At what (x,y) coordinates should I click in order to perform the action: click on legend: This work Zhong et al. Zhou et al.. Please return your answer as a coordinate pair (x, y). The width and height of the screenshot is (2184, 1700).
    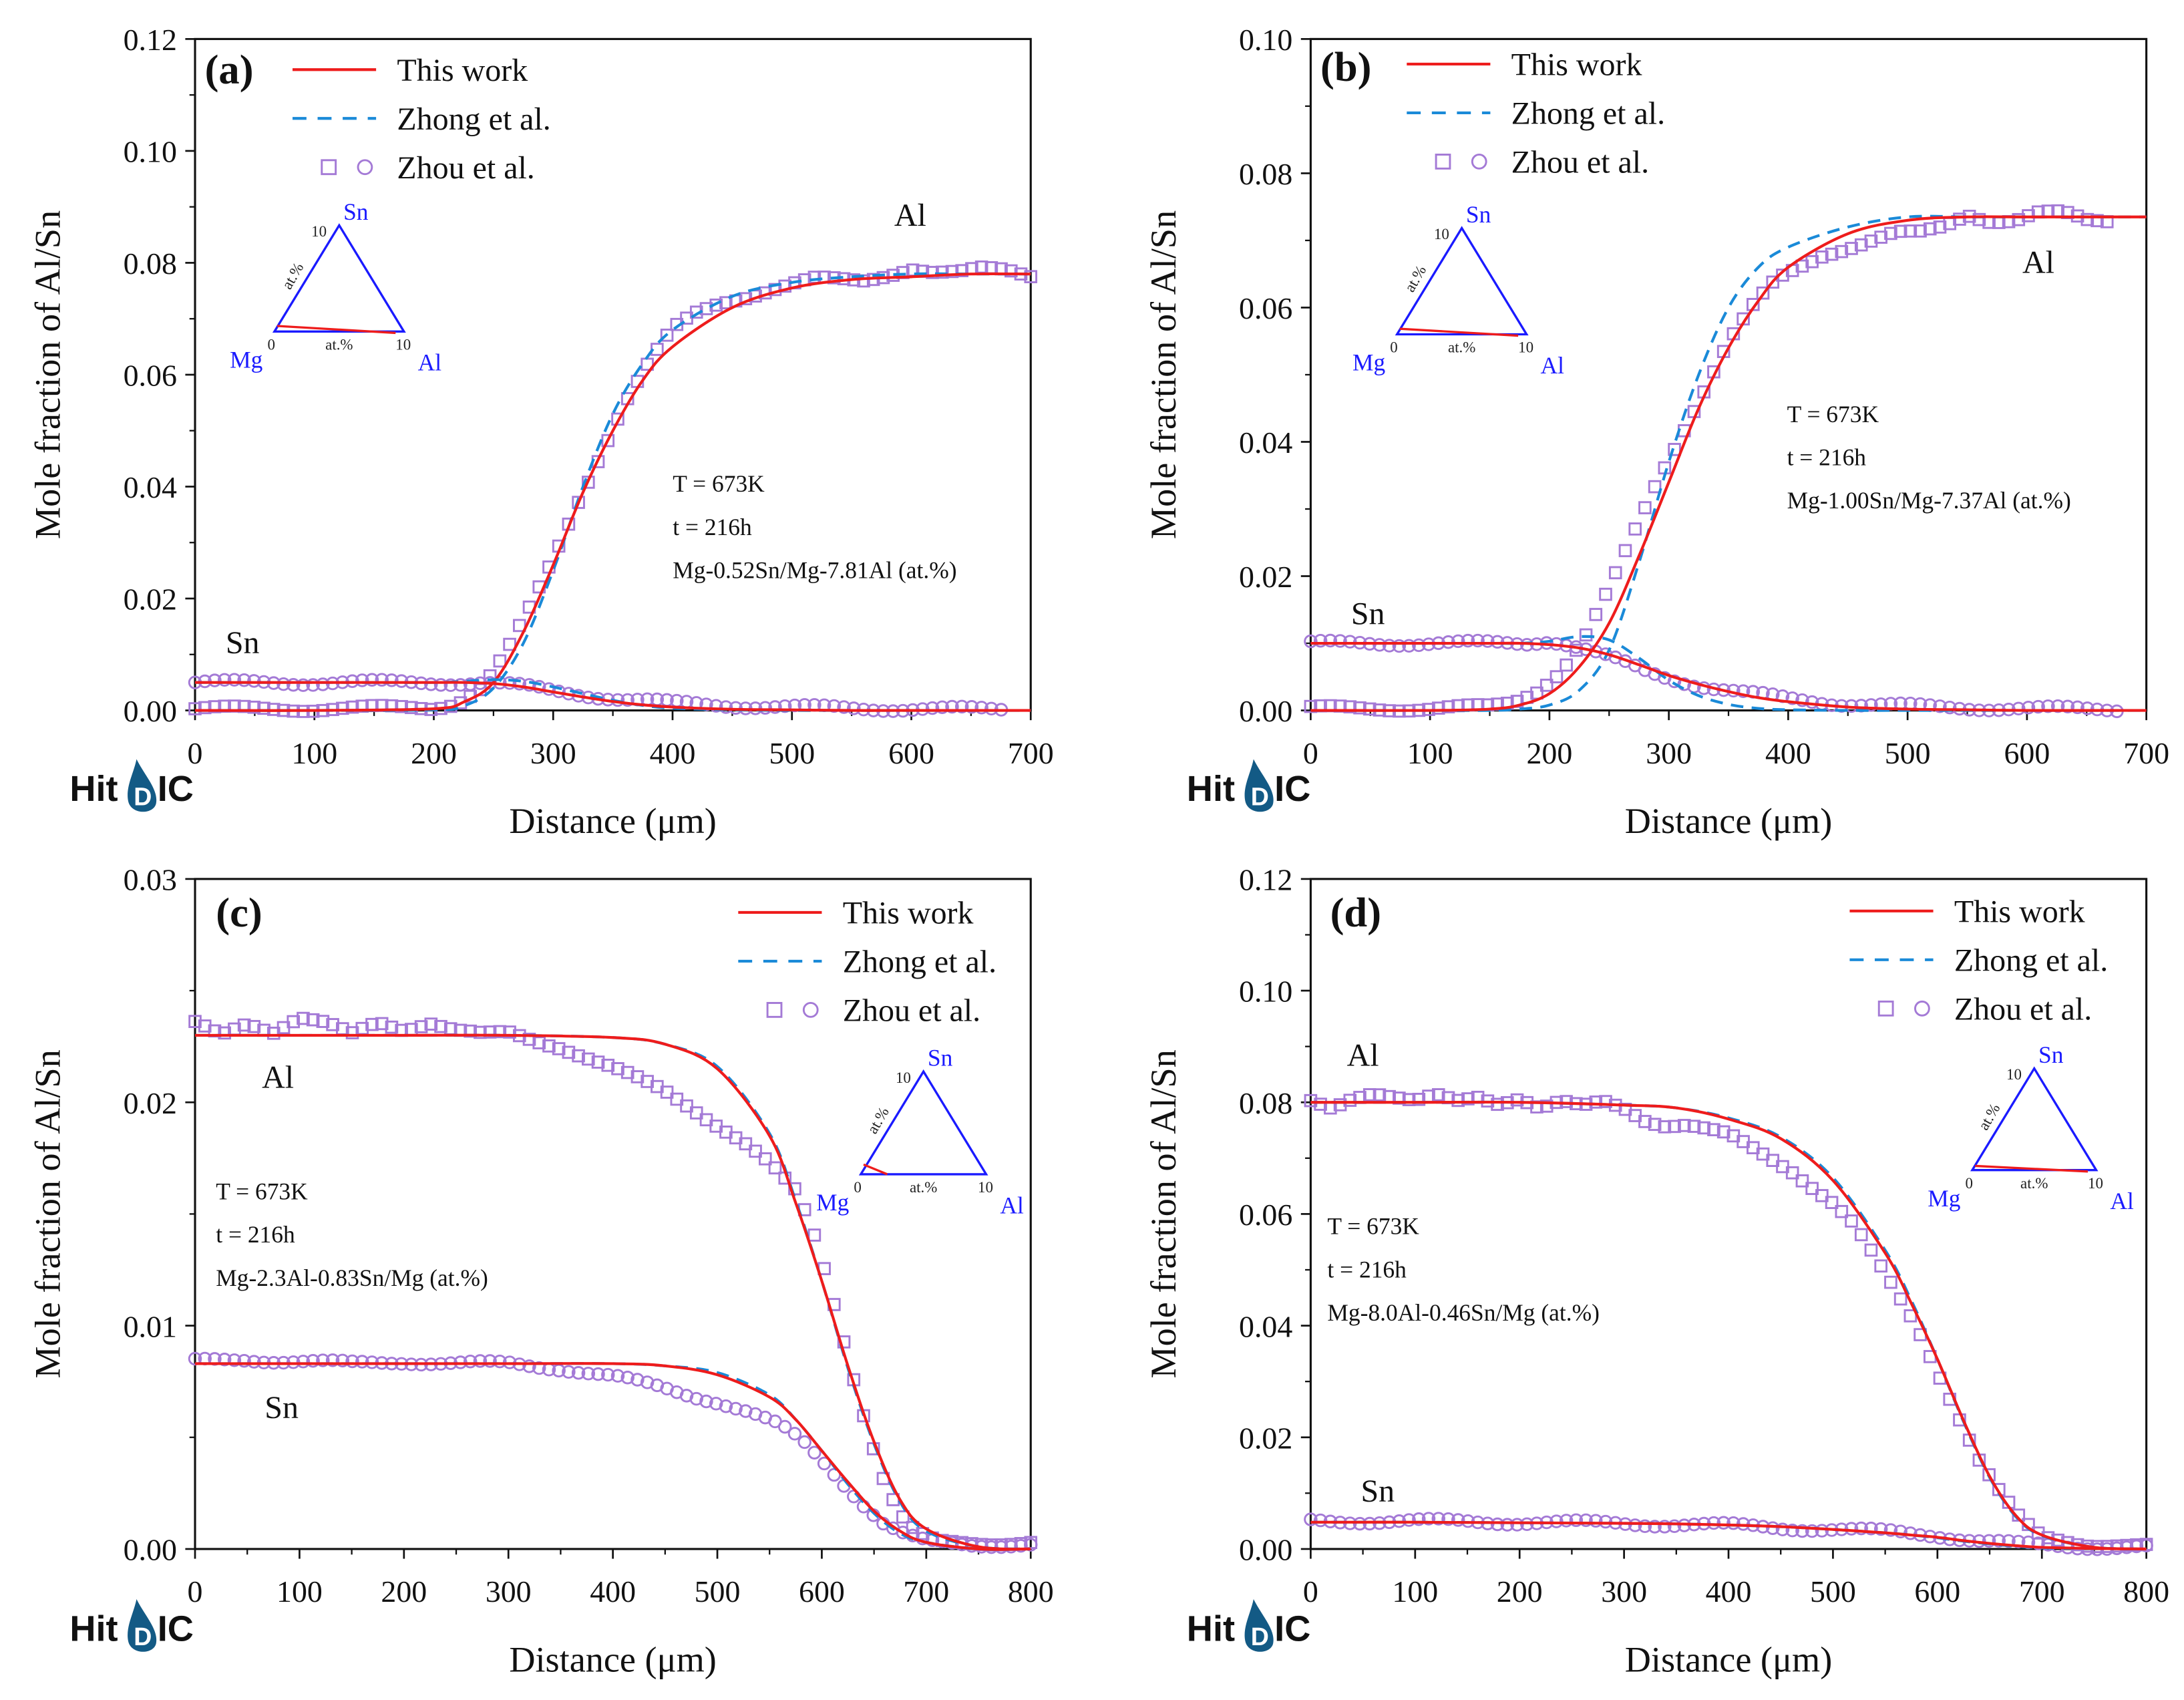
    Looking at the image, I should click on (1536, 113).